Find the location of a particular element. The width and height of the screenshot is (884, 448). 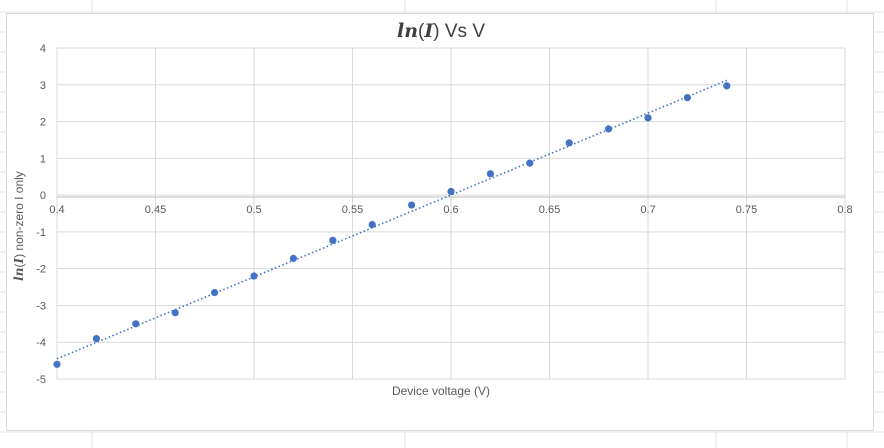

y-tick-label: 1 is located at coordinates (43, 159).